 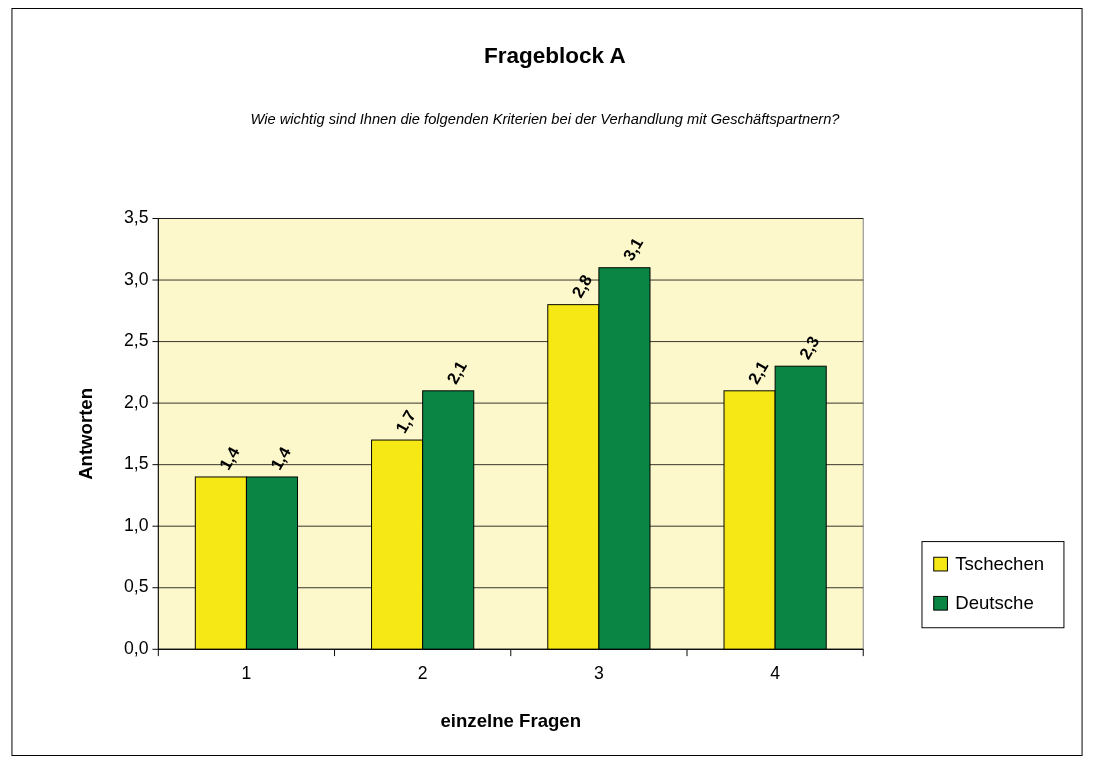 I want to click on y-tick-label: 1,0, so click(x=136, y=524).